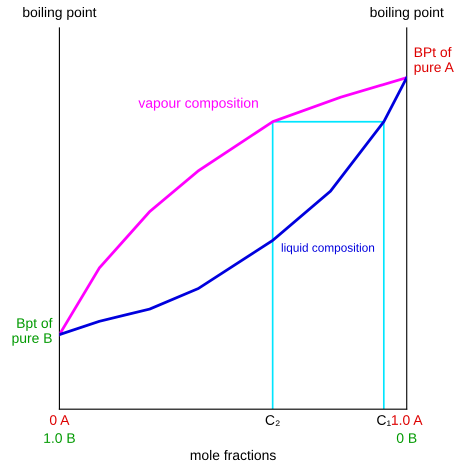  Describe the element at coordinates (60, 420) in the screenshot. I see `x-tick-label: 0 A` at that location.